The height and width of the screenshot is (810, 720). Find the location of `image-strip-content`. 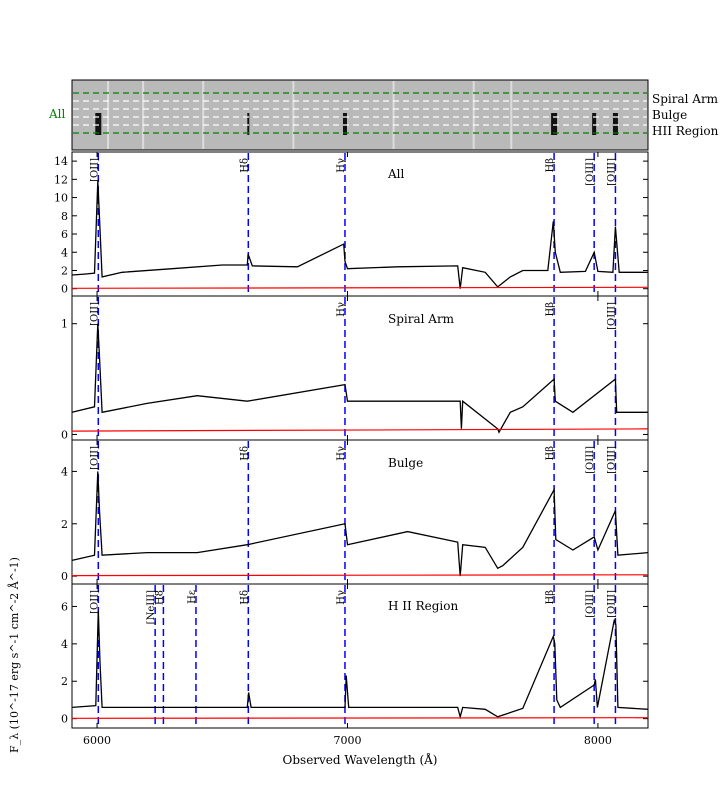

image-strip-content is located at coordinates (360, 115).